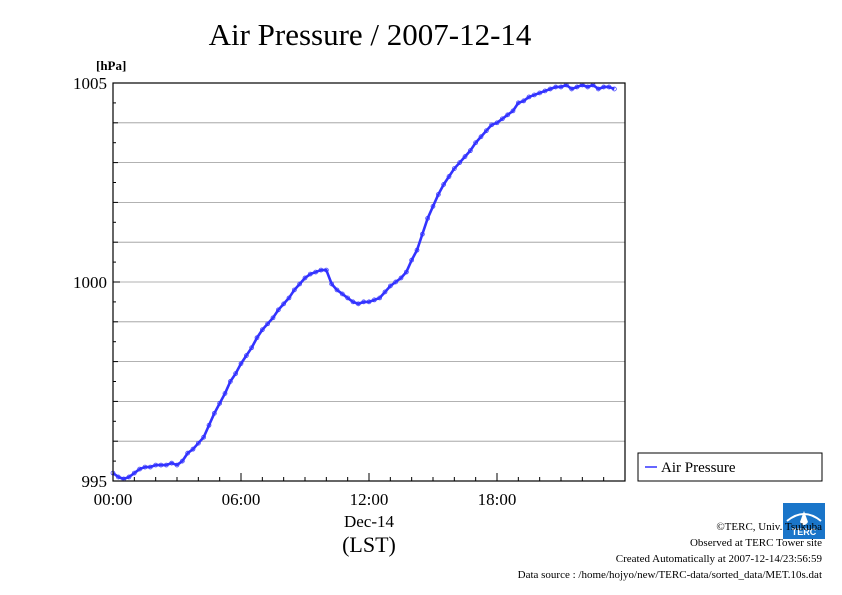 The image size is (842, 595). I want to click on y-axis-label: [hPa], so click(111, 65).